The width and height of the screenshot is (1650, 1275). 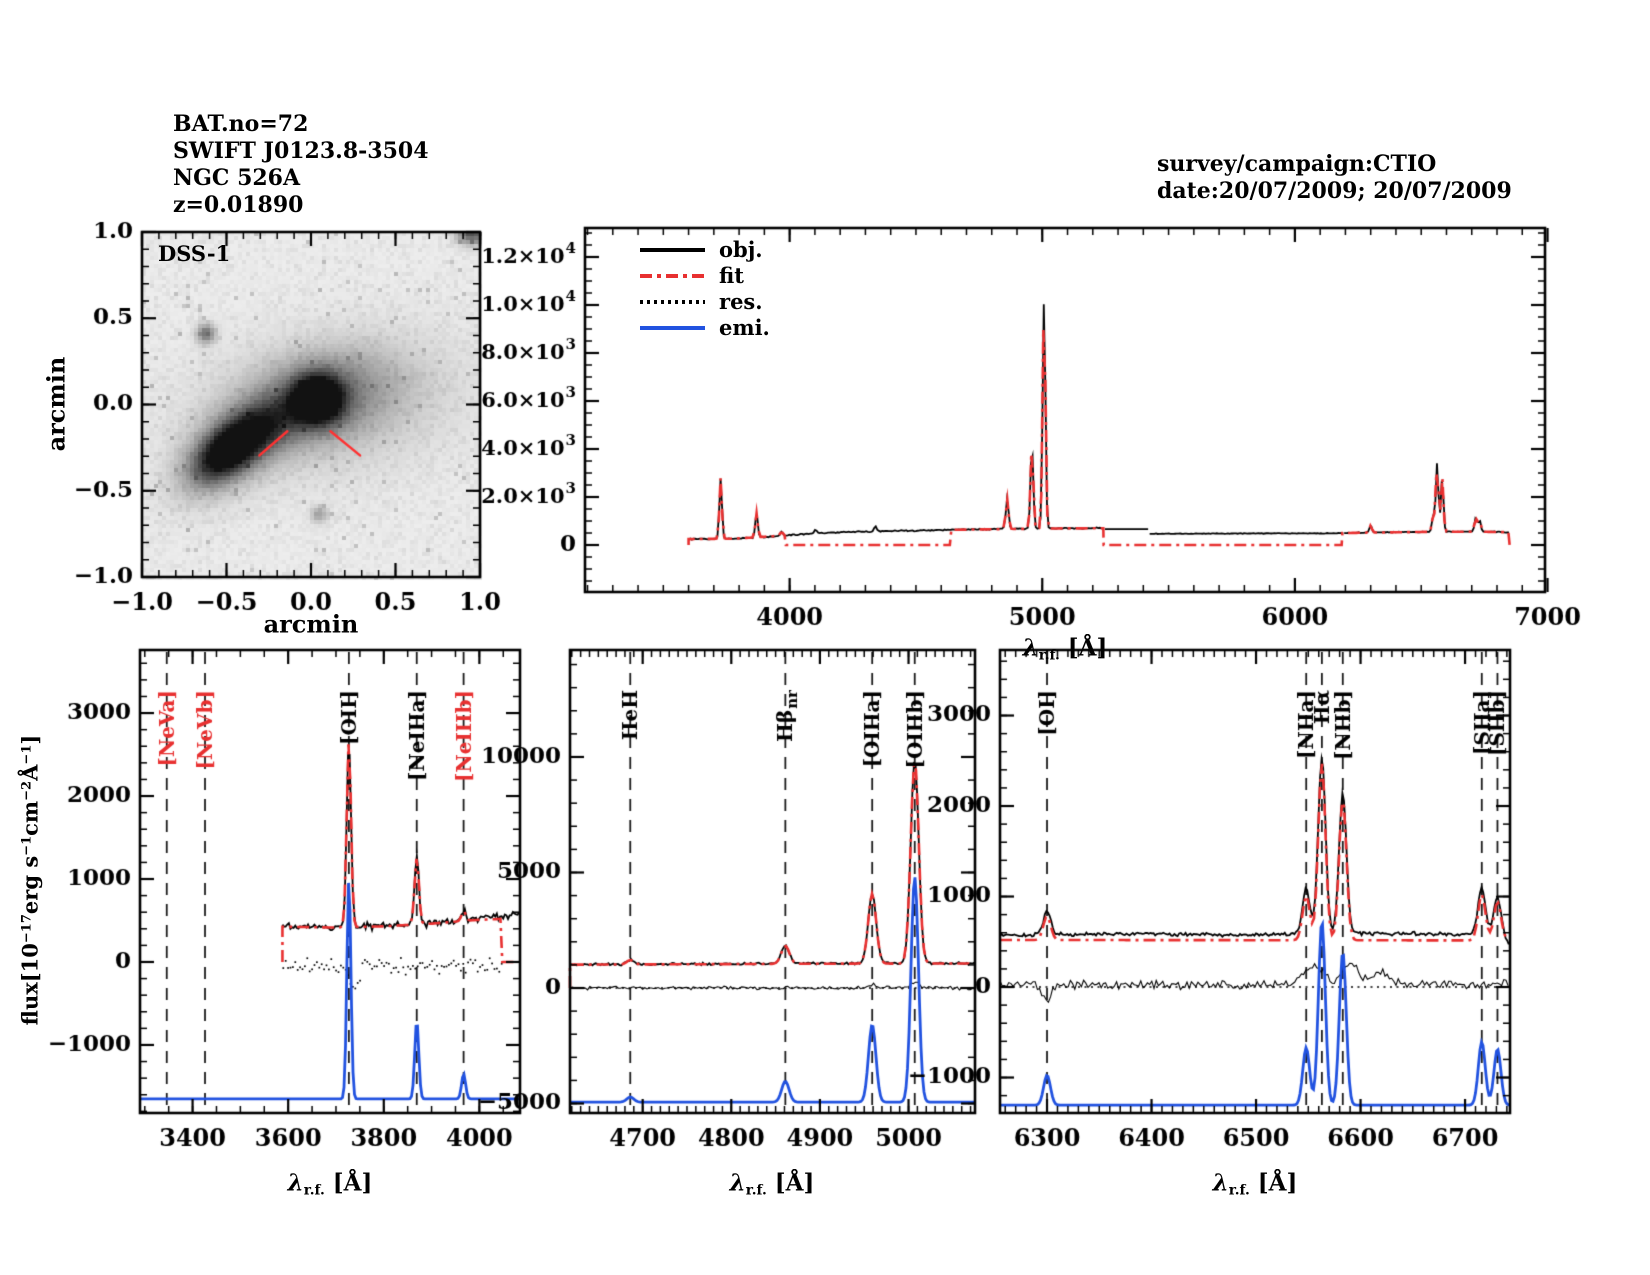 I want to click on legend-item-res: res., so click(x=705, y=302).